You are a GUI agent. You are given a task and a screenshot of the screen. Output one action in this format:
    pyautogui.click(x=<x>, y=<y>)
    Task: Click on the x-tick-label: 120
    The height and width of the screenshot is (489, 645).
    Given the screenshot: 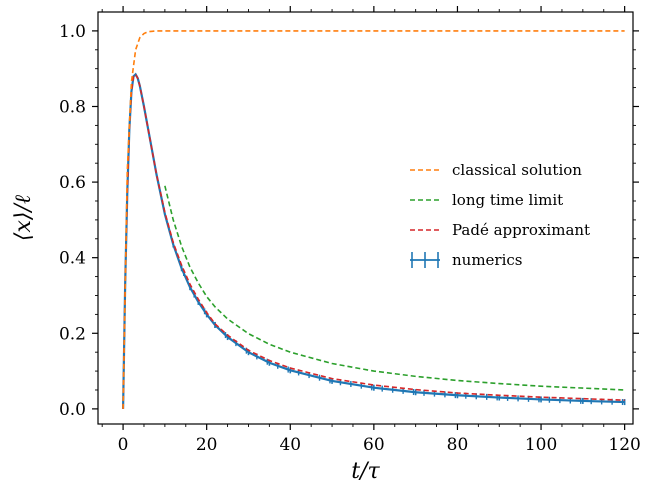 What is the action you would take?
    pyautogui.click(x=624, y=445)
    